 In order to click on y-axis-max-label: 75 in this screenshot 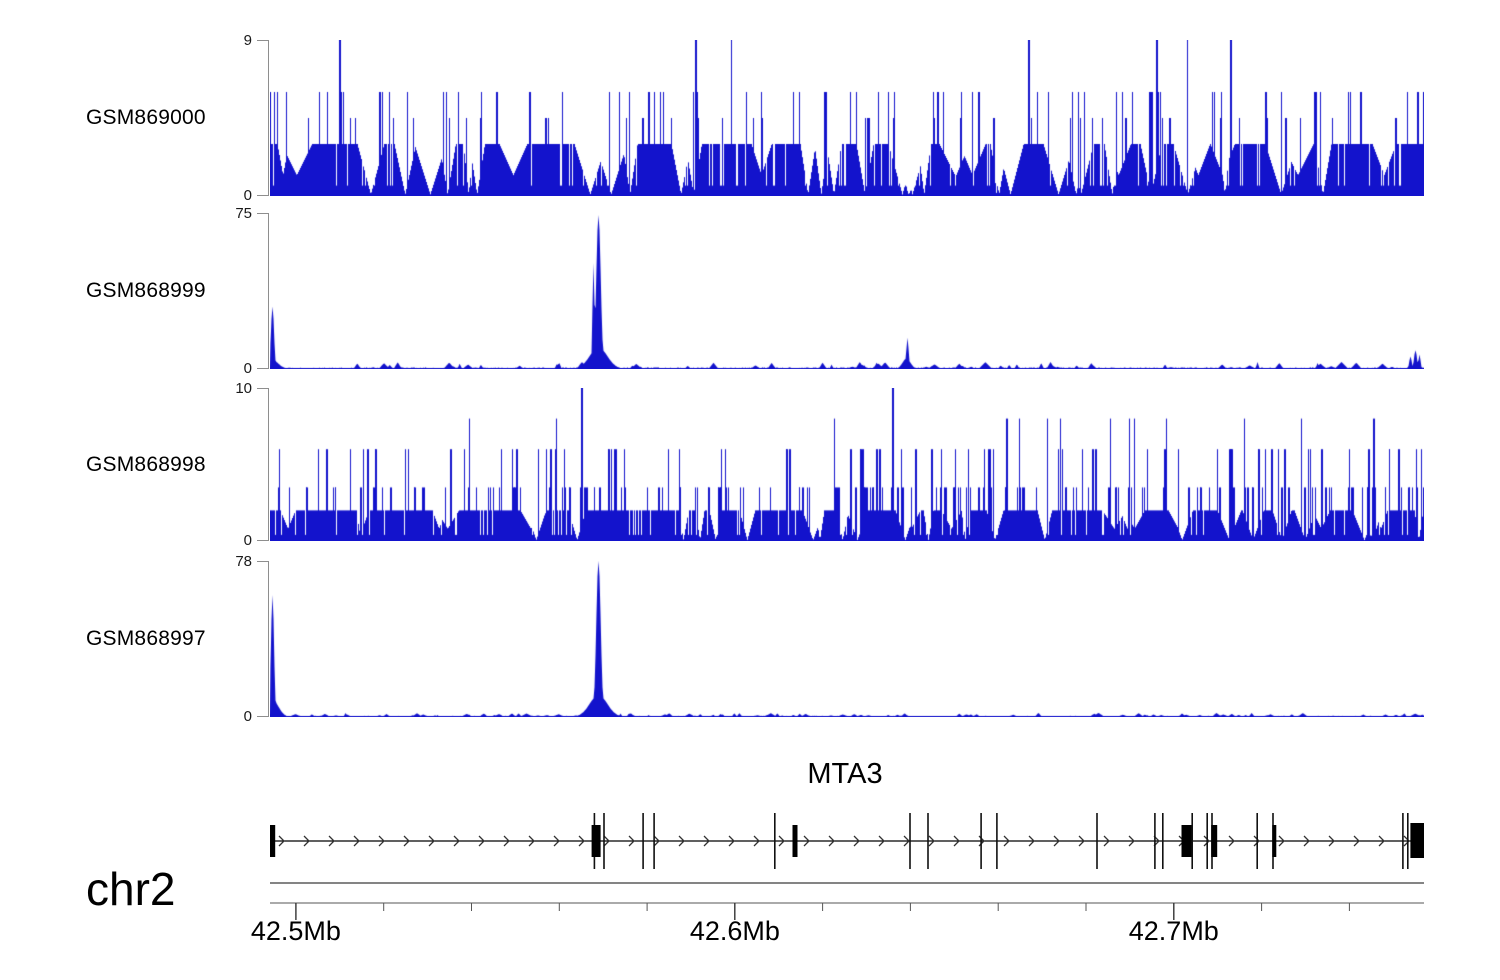, I will do `click(243, 213)`.